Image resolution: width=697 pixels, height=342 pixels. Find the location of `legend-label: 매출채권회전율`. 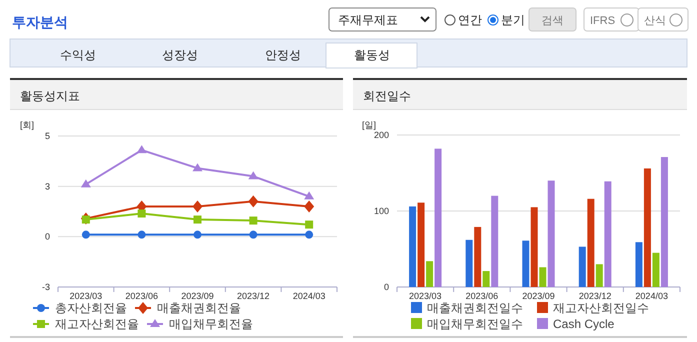

legend-label: 매출채권회전율 is located at coordinates (199, 308).